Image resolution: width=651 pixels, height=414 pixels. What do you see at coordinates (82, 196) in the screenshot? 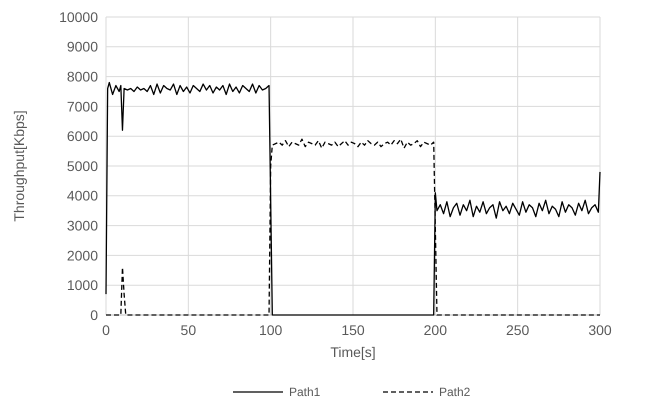
I see `y-tick-label: 4000` at bounding box center [82, 196].